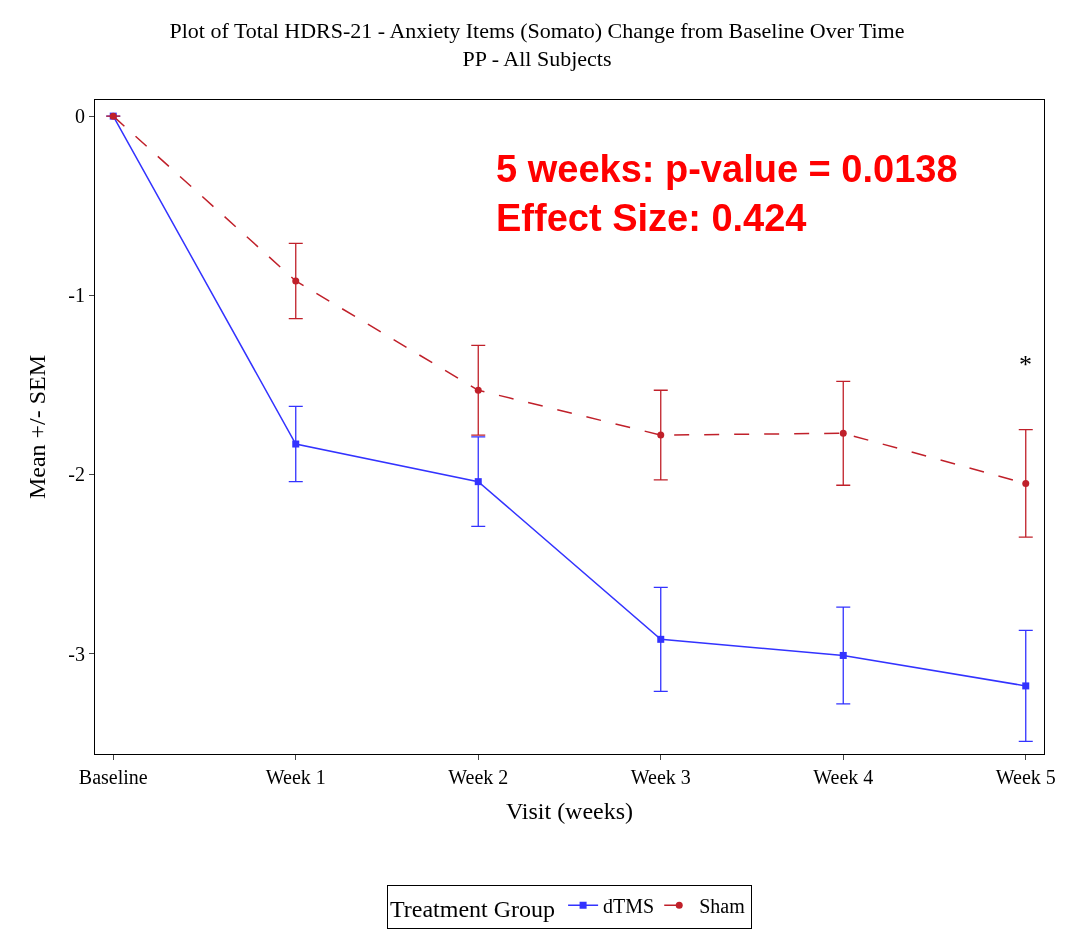 Image resolution: width=1074 pixels, height=941 pixels. Describe the element at coordinates (629, 906) in the screenshot. I see `legend-label: dTMS` at that location.